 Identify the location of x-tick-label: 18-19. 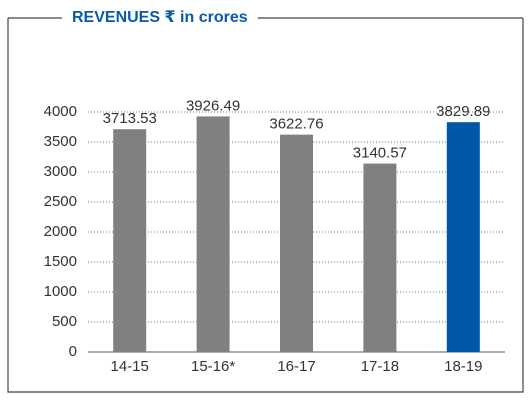
(463, 366).